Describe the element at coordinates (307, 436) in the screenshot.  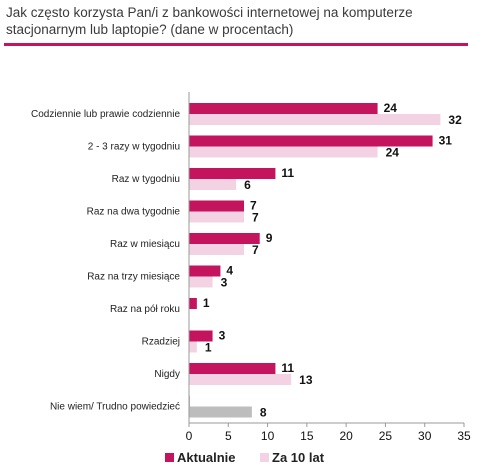
I see `x-tick-label: 15` at that location.